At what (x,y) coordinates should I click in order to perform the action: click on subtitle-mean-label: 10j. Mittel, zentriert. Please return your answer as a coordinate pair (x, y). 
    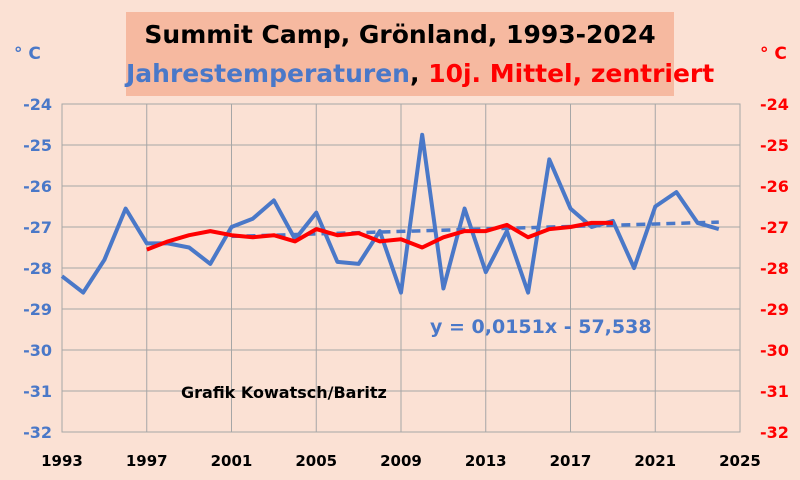
    Looking at the image, I should click on (571, 73).